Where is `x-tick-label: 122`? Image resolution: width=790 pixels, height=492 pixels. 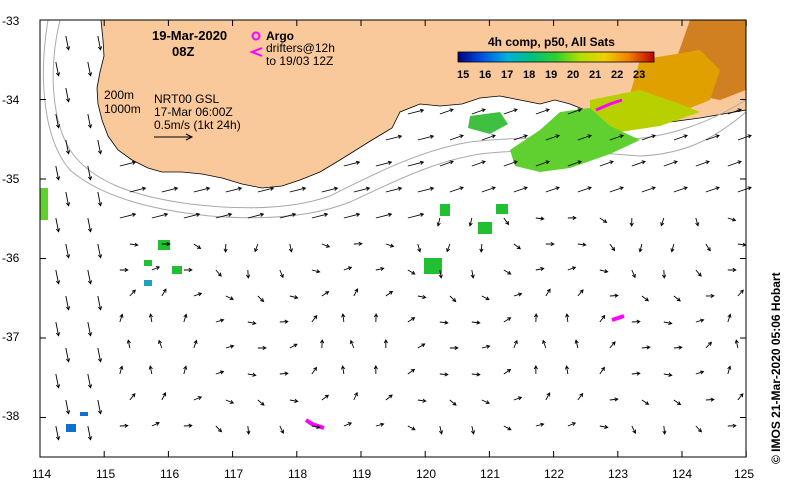
x-tick-label: 122 is located at coordinates (554, 474).